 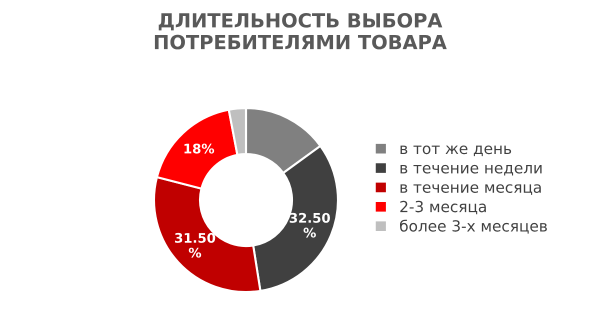 I want to click on legend-label: в течение недели, so click(x=471, y=170).